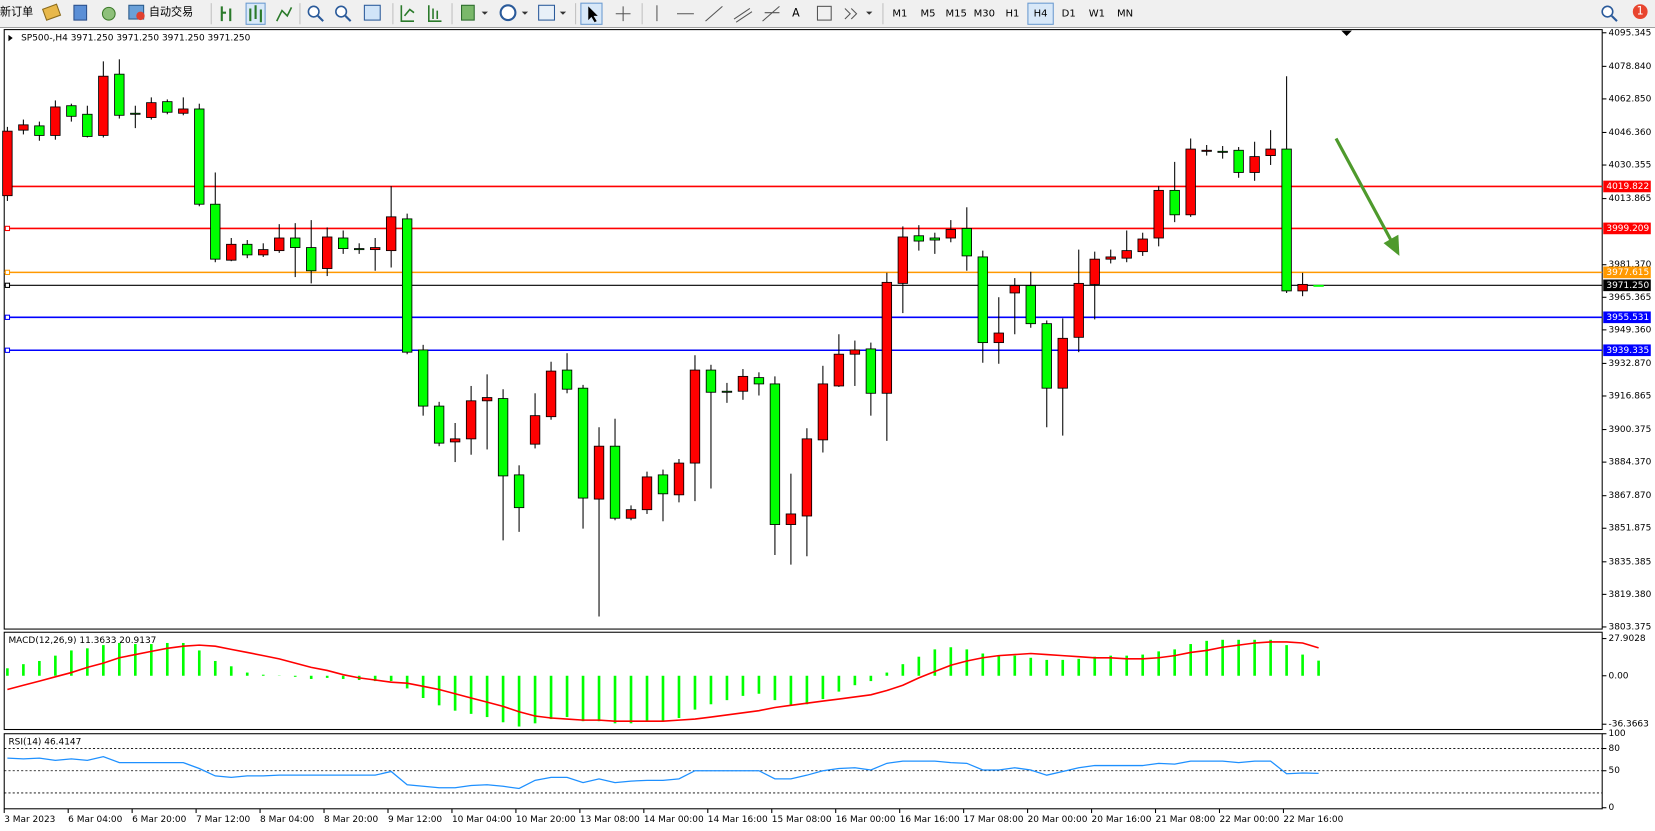  Describe the element at coordinates (955, 14) in the screenshot. I see `timeframe-button: M15` at that location.